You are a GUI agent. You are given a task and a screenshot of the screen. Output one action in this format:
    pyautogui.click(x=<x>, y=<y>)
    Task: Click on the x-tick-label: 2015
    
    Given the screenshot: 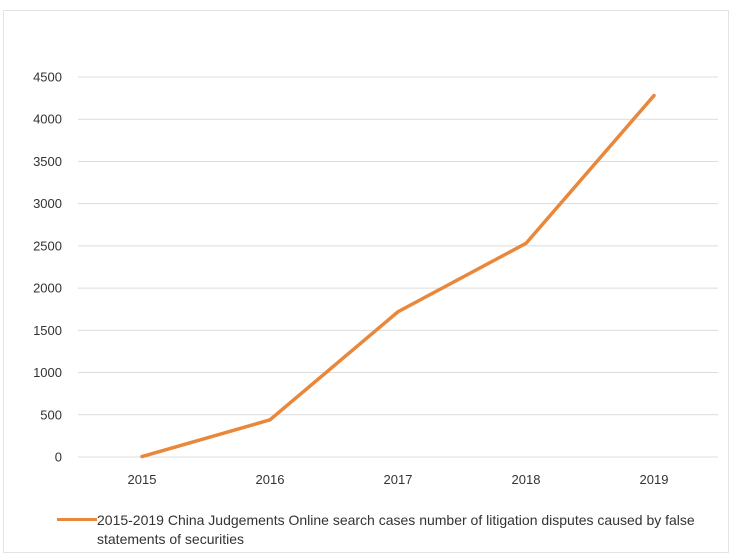 What is the action you would take?
    pyautogui.click(x=142, y=479)
    